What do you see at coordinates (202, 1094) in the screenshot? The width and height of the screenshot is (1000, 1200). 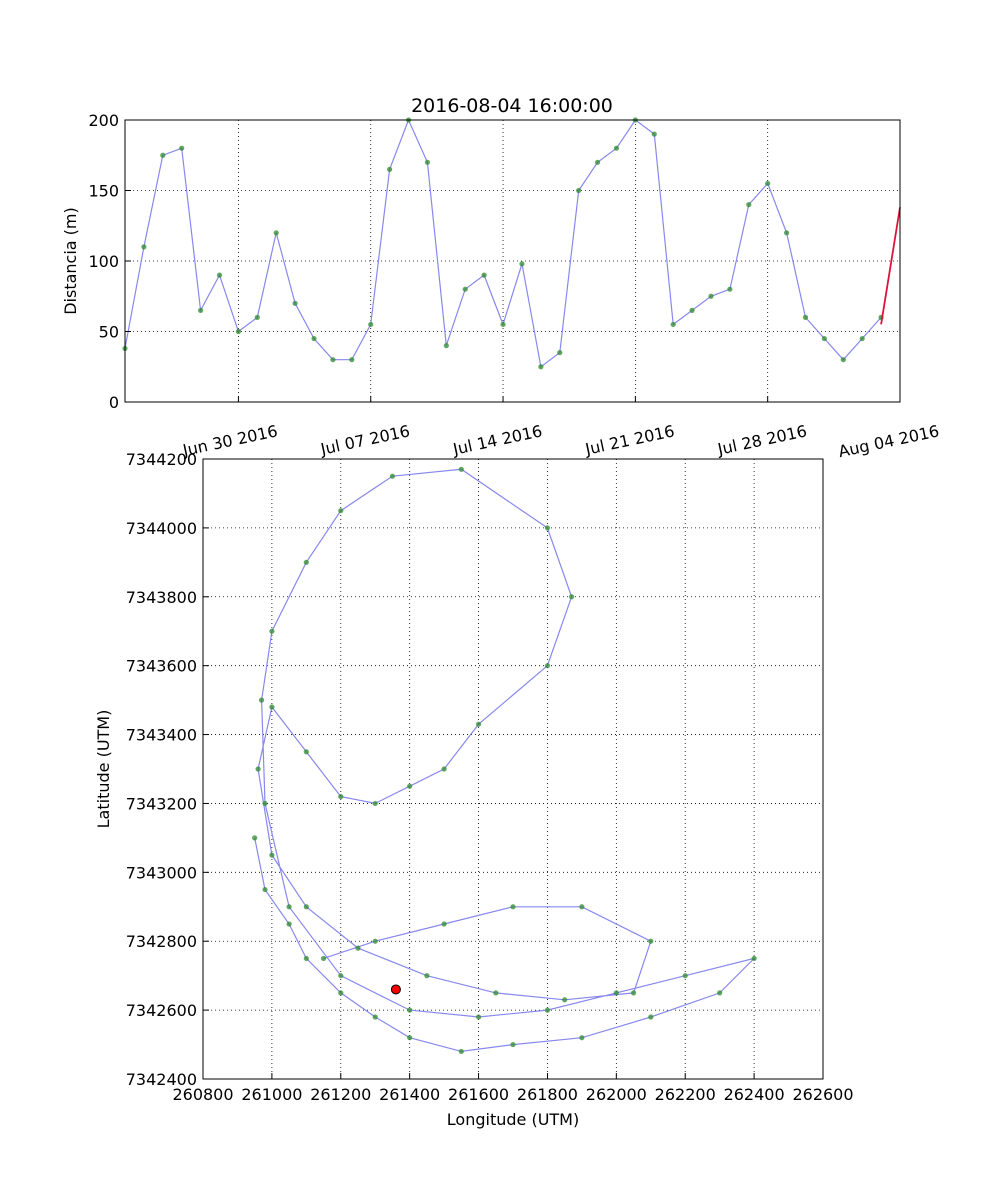 I see `bottom-x-tick-label: 260800` at bounding box center [202, 1094].